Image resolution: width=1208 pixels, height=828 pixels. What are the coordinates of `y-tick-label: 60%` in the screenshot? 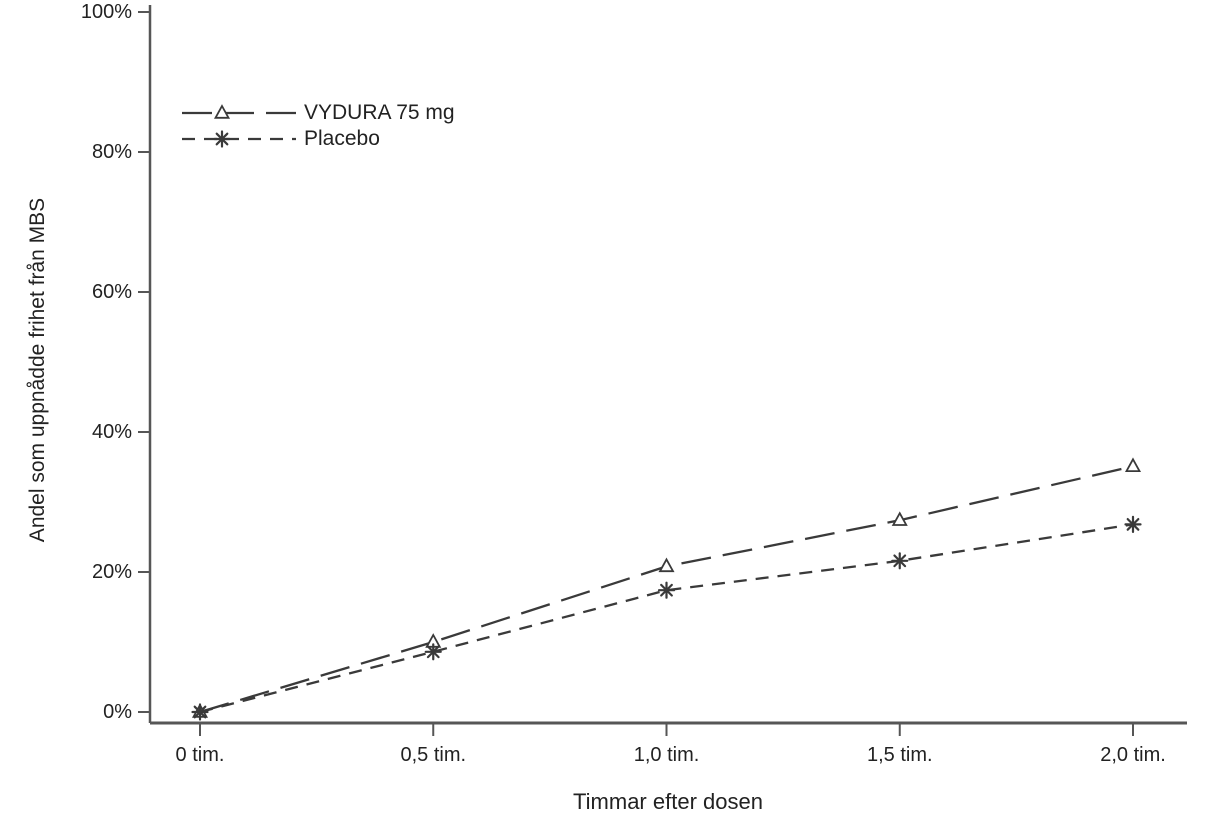 It's located at (111, 292).